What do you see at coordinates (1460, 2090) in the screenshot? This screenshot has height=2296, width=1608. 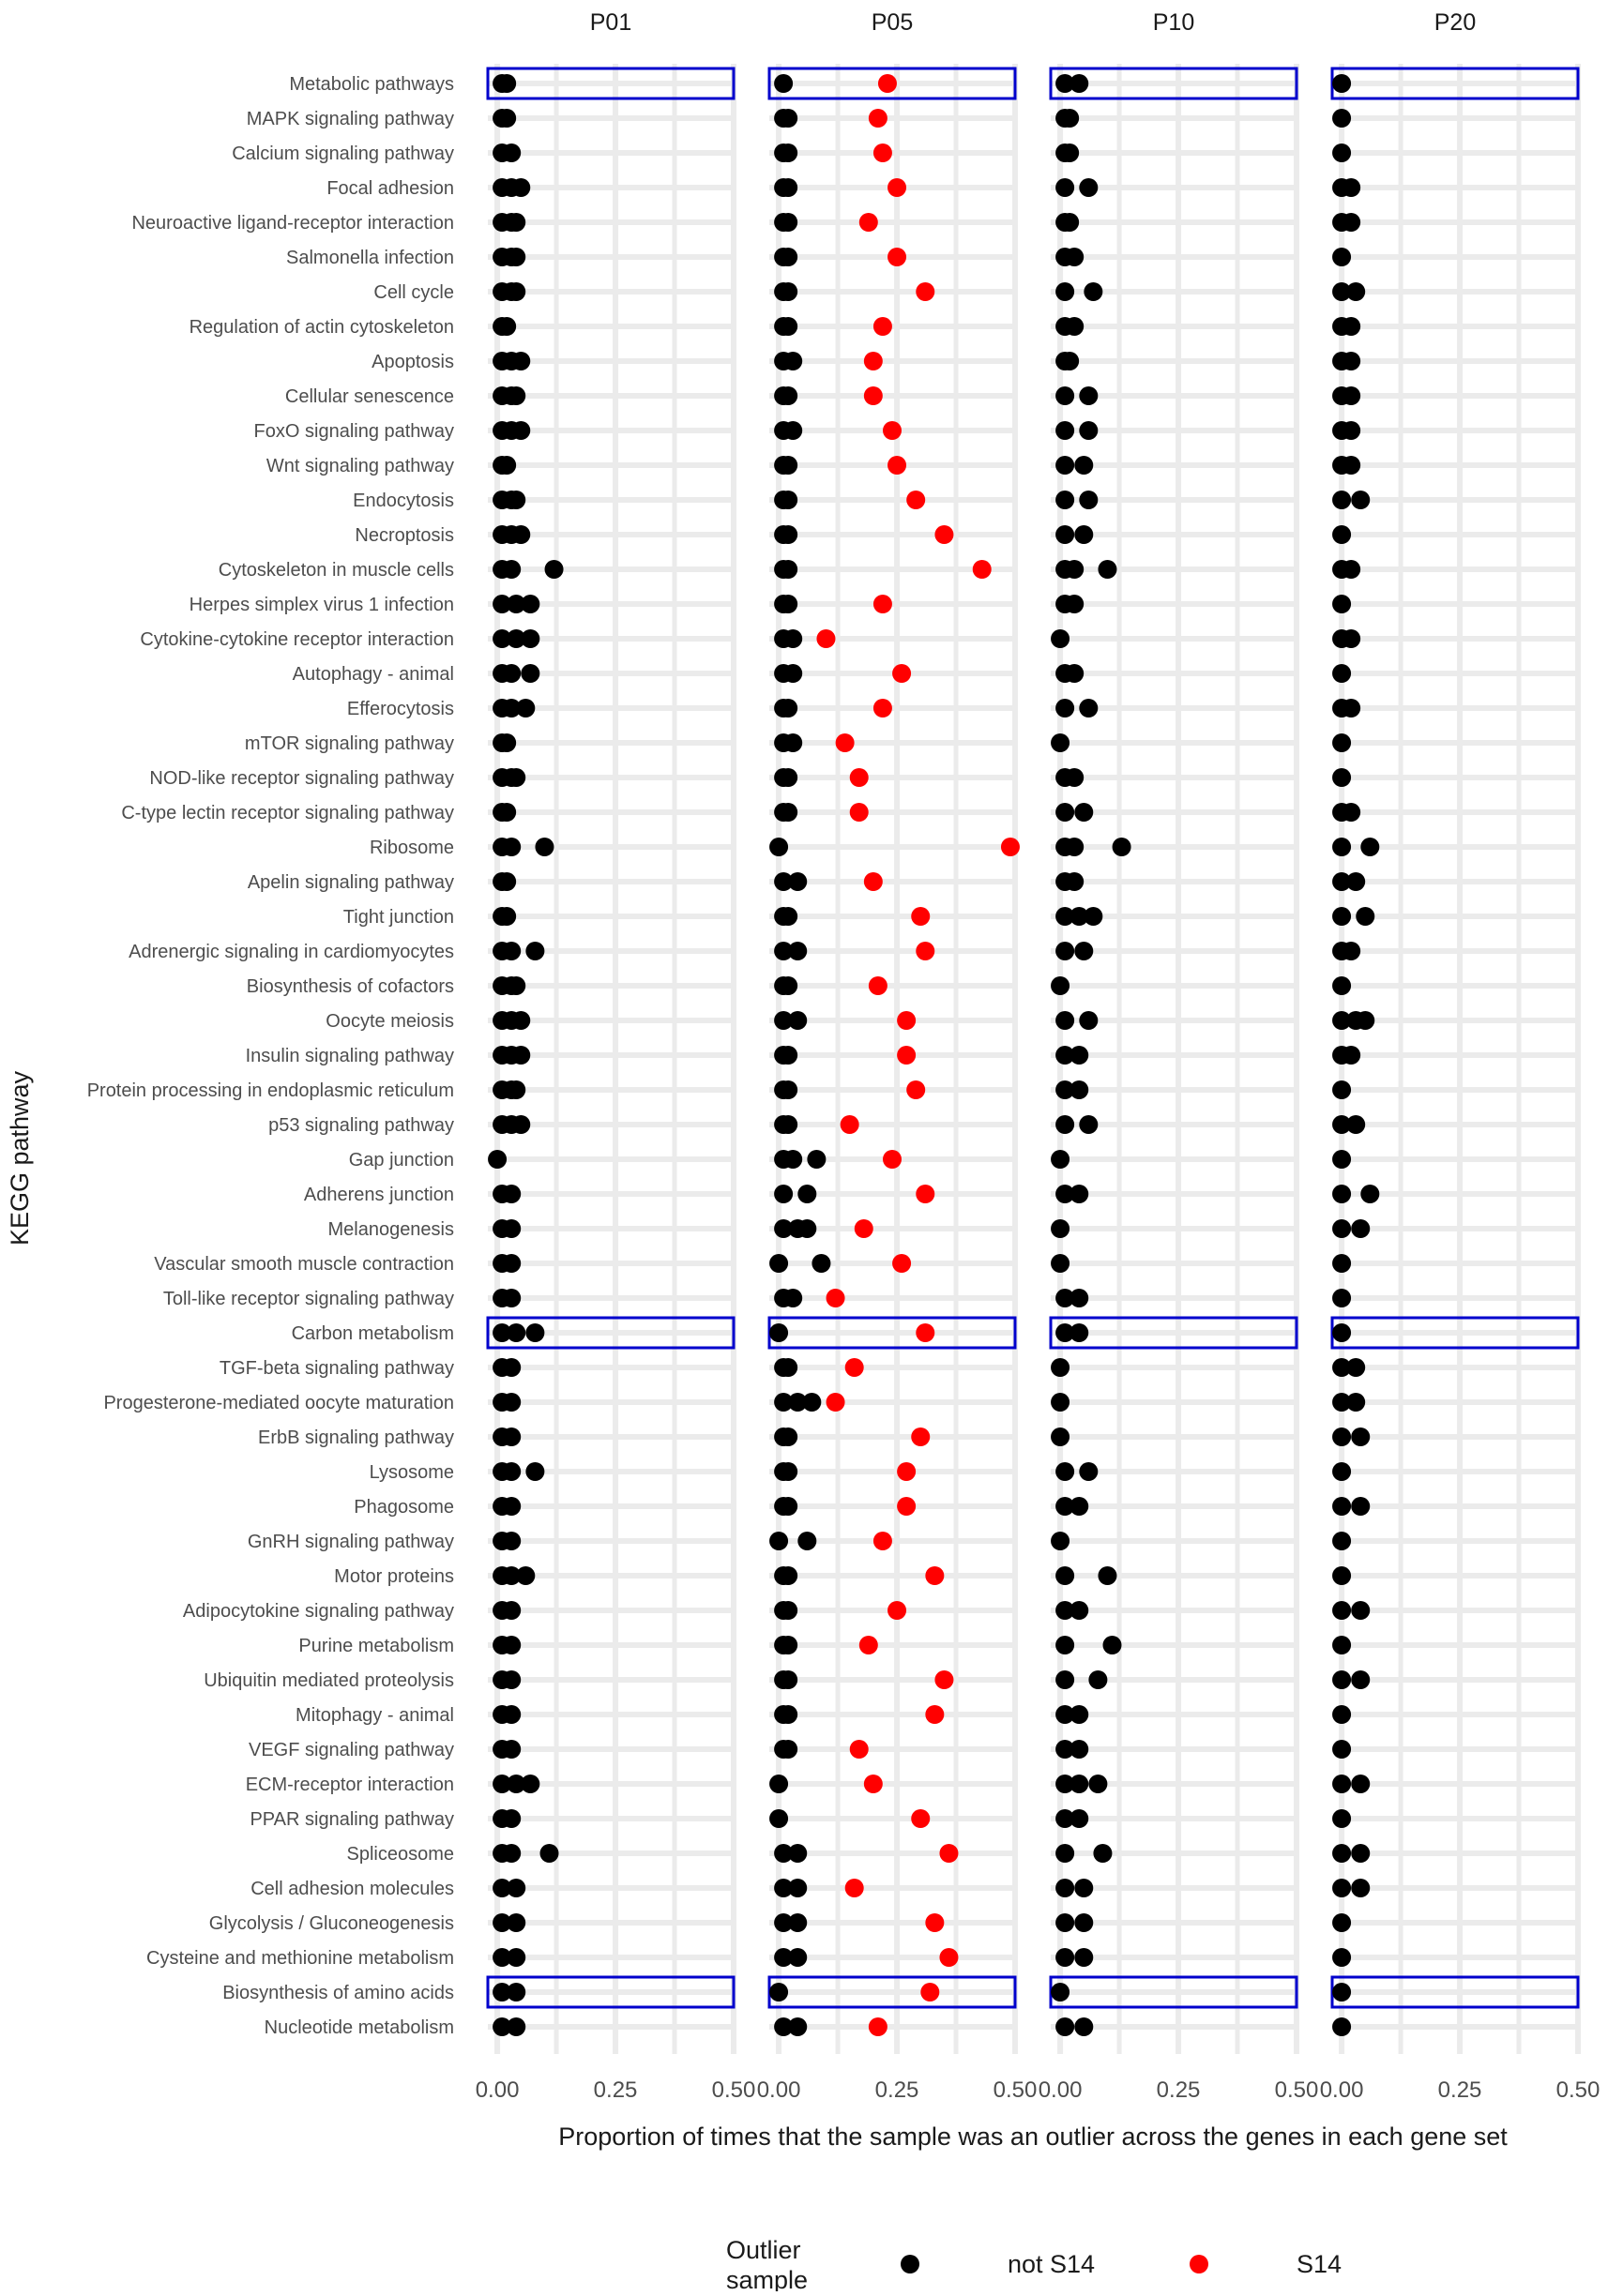 I see `x-tick-label: 0.25` at bounding box center [1460, 2090].